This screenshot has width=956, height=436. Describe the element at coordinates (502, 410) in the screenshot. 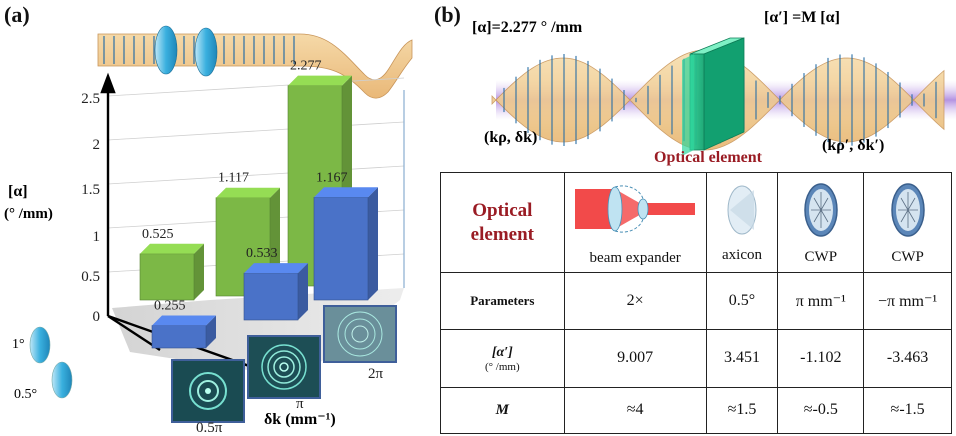

I see `row-label: M` at that location.